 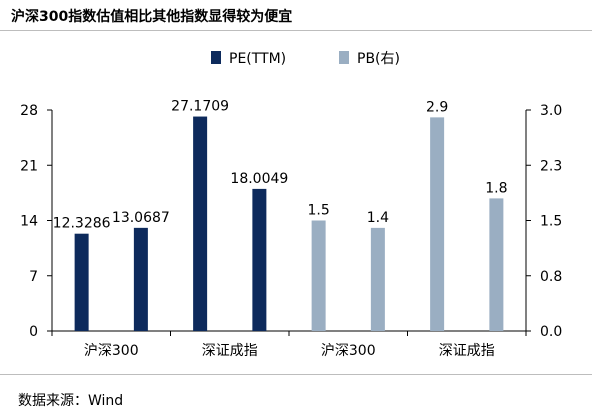 I want to click on pb-data-label: 1.8, so click(x=496, y=188).